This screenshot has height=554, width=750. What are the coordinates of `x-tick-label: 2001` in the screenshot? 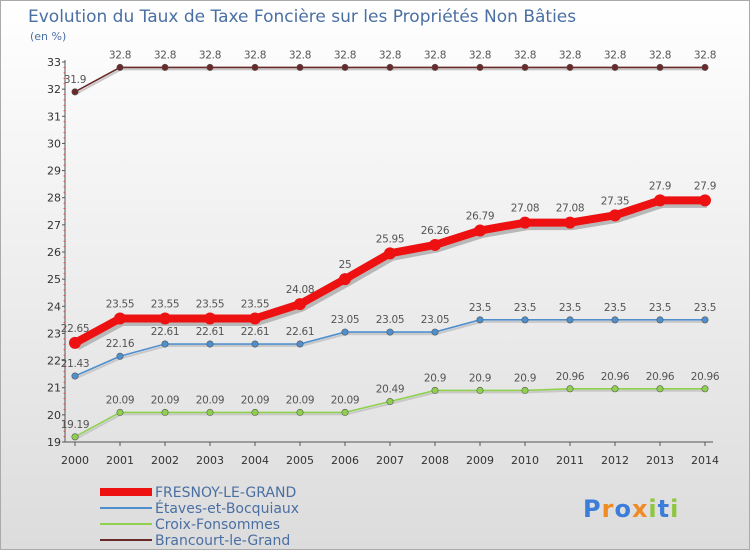 It's located at (120, 460).